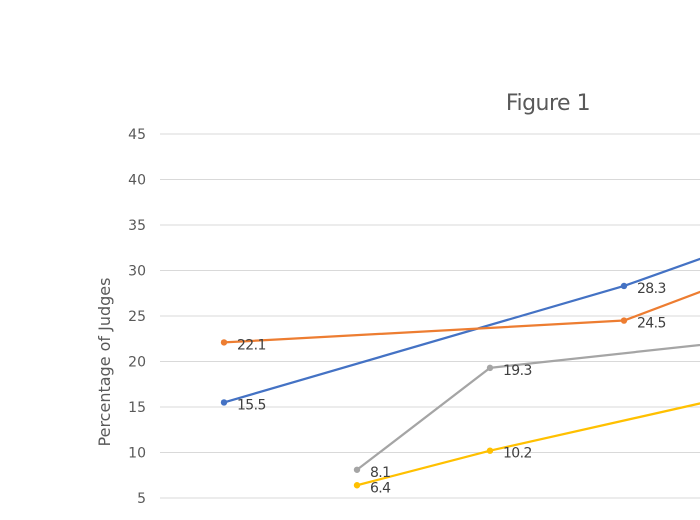 This screenshot has height=520, width=700. What do you see at coordinates (137, 272) in the screenshot?
I see `y-tick-label: 30` at bounding box center [137, 272].